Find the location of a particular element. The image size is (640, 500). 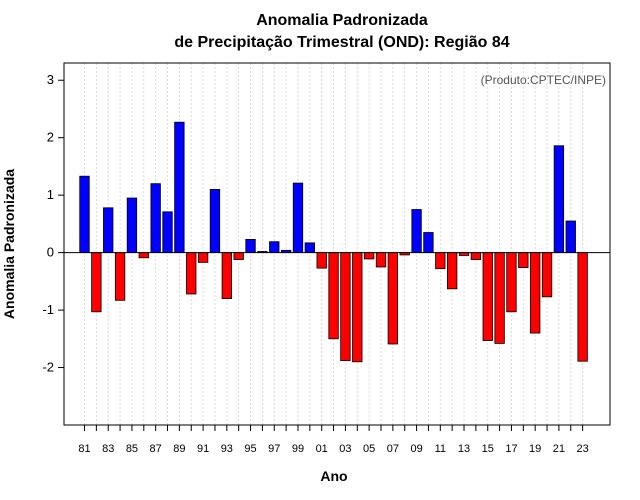

x-tick-label: 05 is located at coordinates (369, 449).